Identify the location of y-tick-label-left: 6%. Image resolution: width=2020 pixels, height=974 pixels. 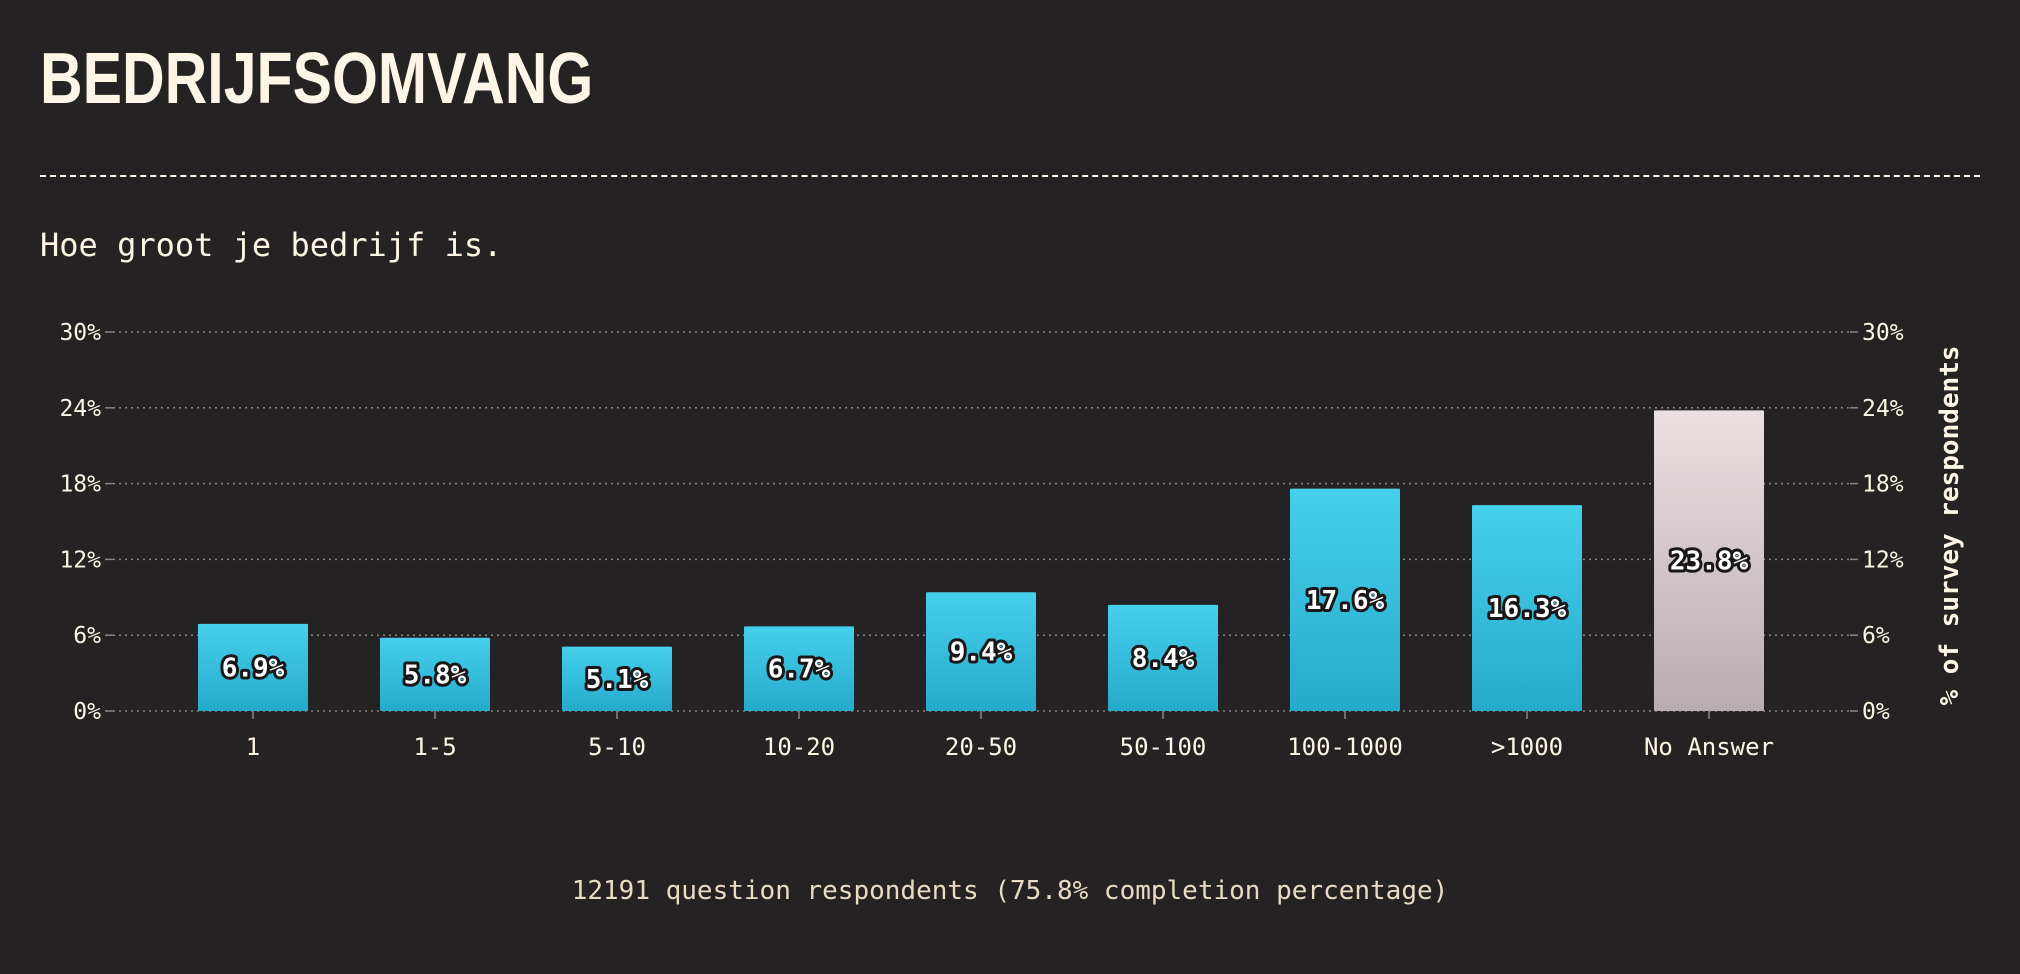
(87, 636).